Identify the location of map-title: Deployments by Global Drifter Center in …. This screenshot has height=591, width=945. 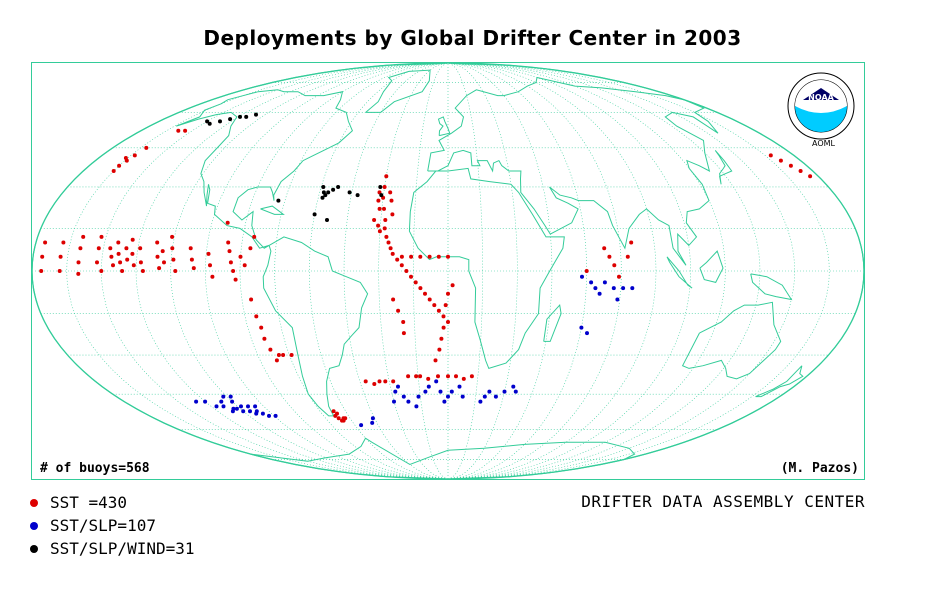
(472, 38).